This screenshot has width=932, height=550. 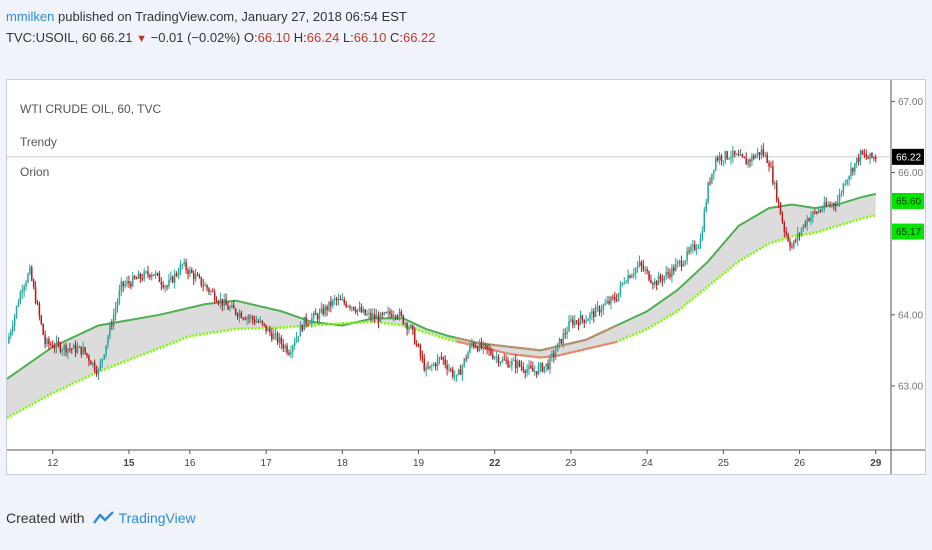 I want to click on indicator-orion-label: Orion, so click(x=35, y=172).